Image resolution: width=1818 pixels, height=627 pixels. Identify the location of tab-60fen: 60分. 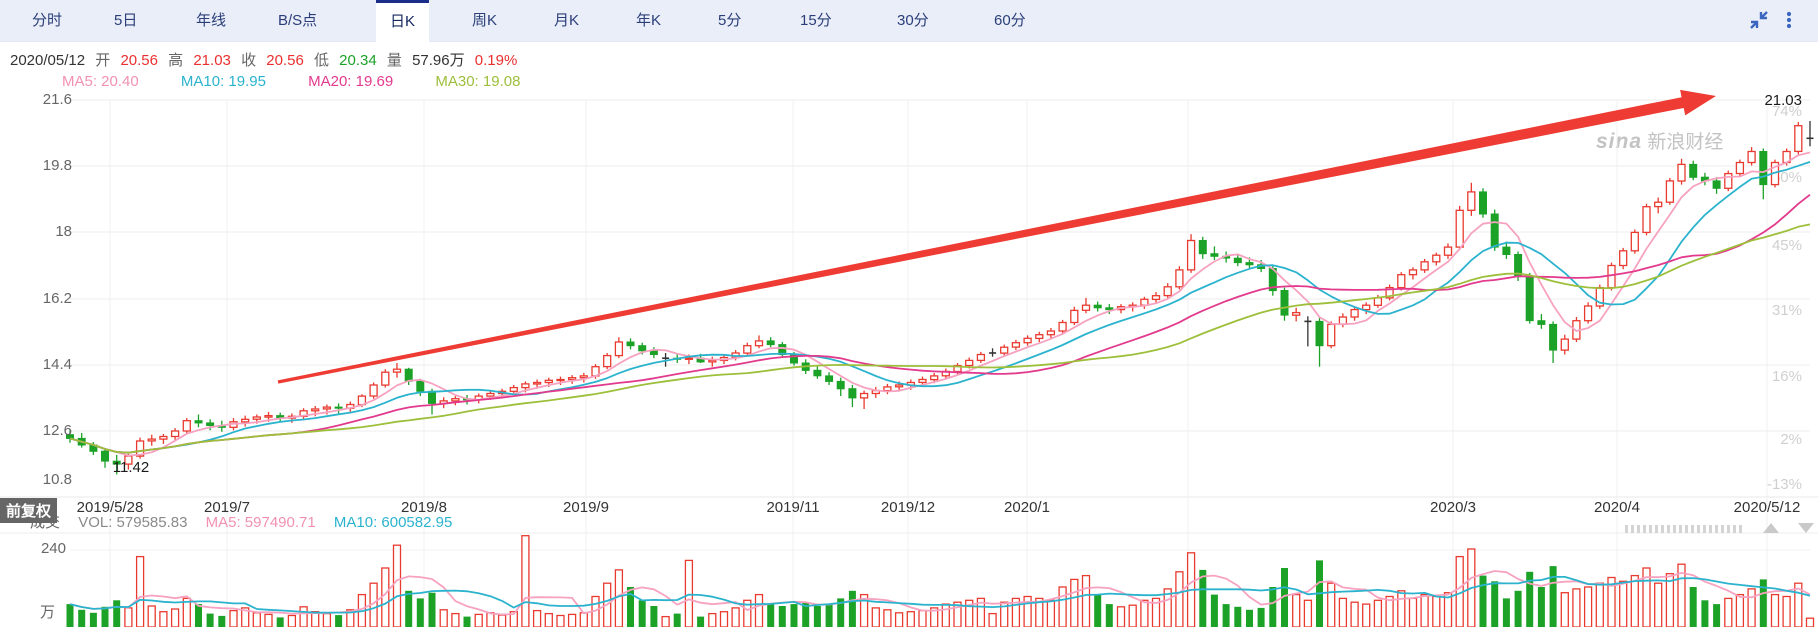
(1010, 20).